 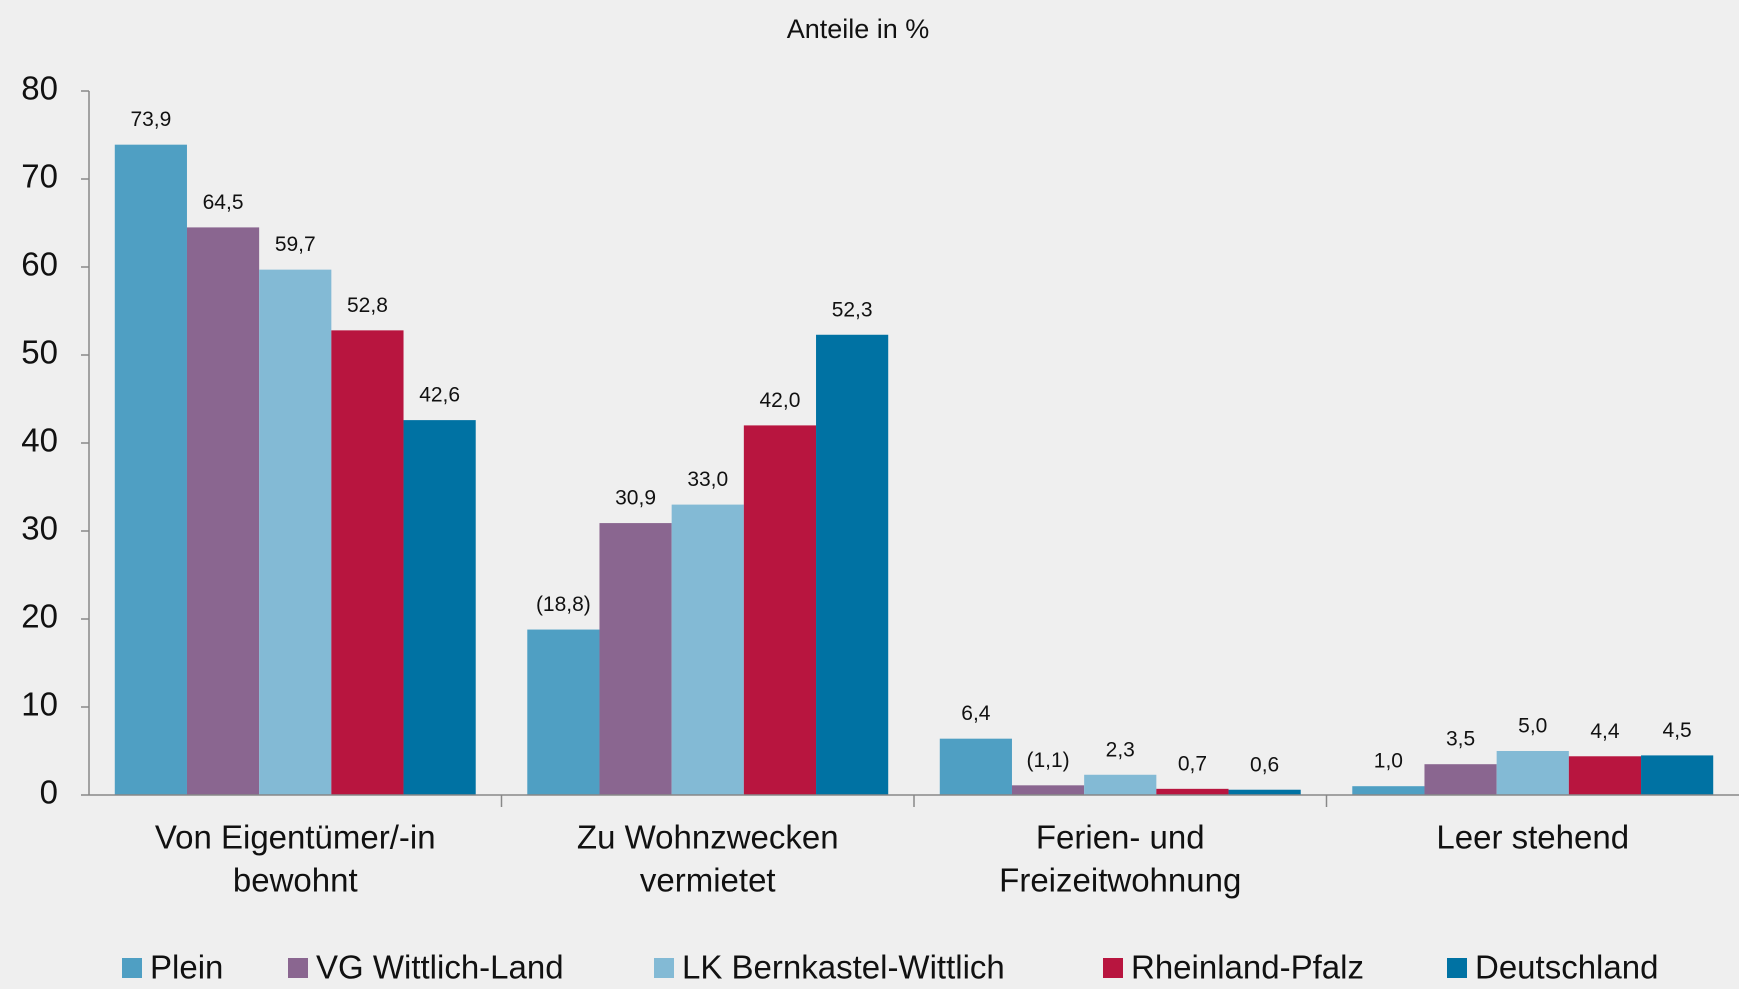 I want to click on data-label: 0,6, so click(x=1264, y=764).